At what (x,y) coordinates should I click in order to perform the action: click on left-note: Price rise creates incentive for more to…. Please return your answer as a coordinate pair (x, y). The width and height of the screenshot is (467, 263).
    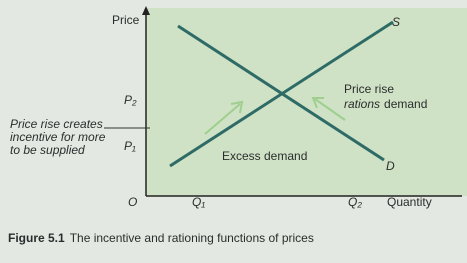
    Looking at the image, I should click on (58, 137).